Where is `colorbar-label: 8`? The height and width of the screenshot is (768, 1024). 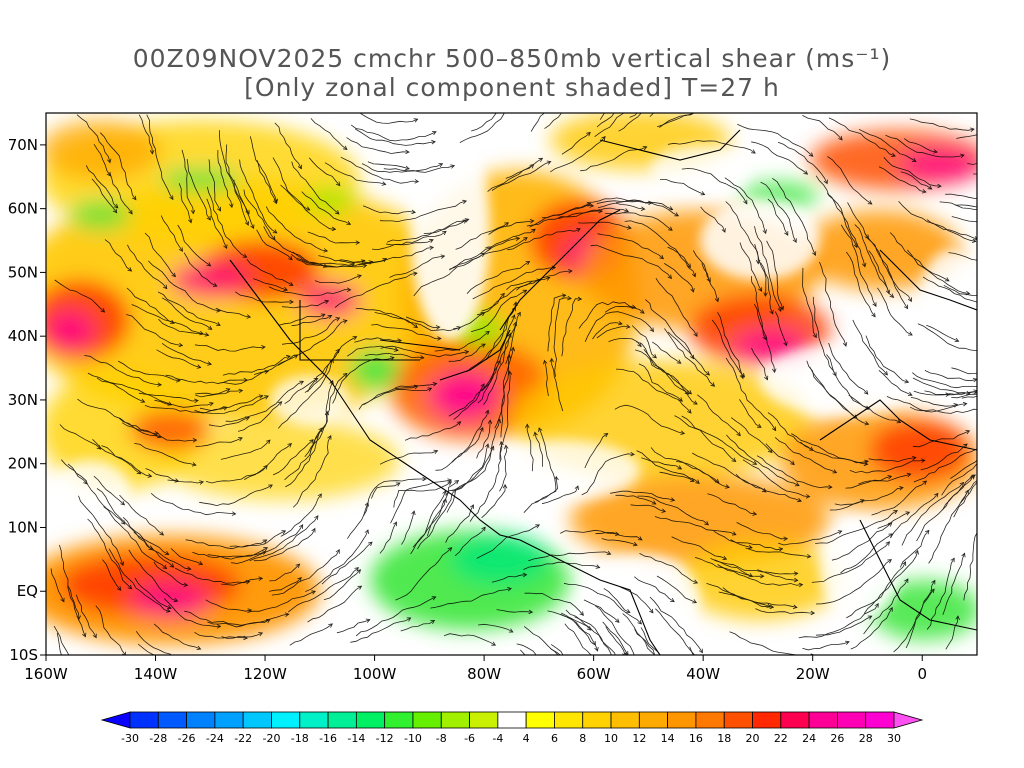
colorbar-label: 8 is located at coordinates (582, 738).